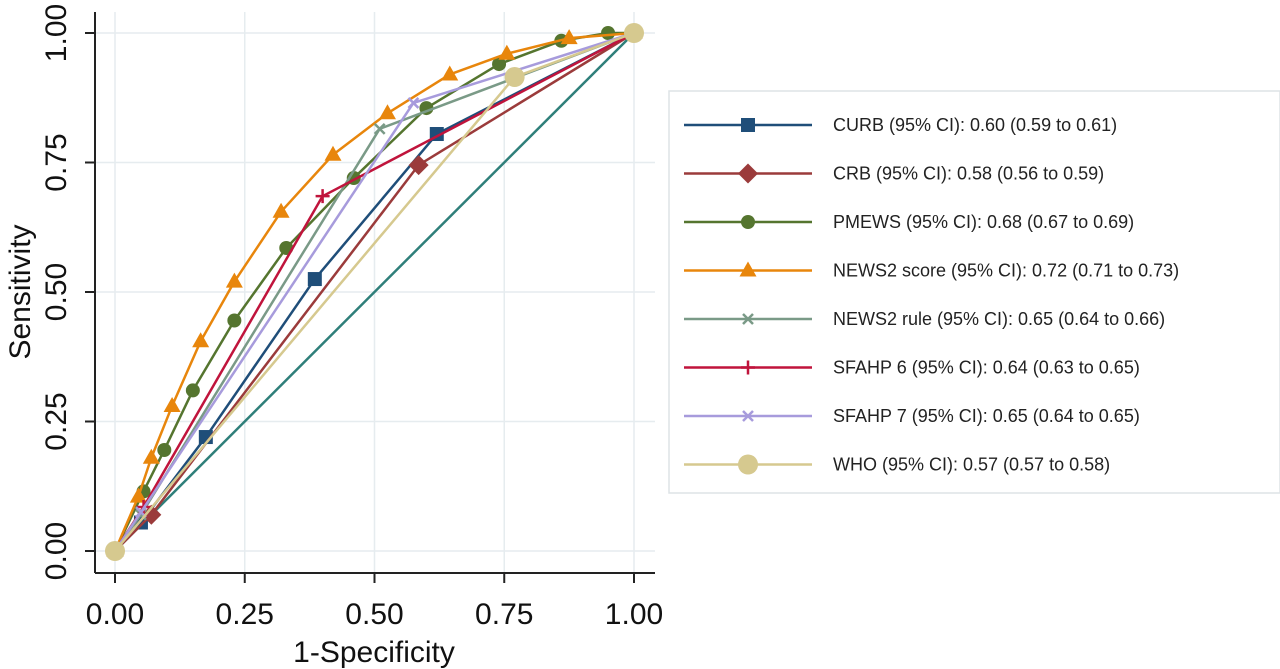  What do you see at coordinates (968, 174) in the screenshot?
I see `legend-label: CRB (95% CI): 0.58 (0.56 to 0.59)` at bounding box center [968, 174].